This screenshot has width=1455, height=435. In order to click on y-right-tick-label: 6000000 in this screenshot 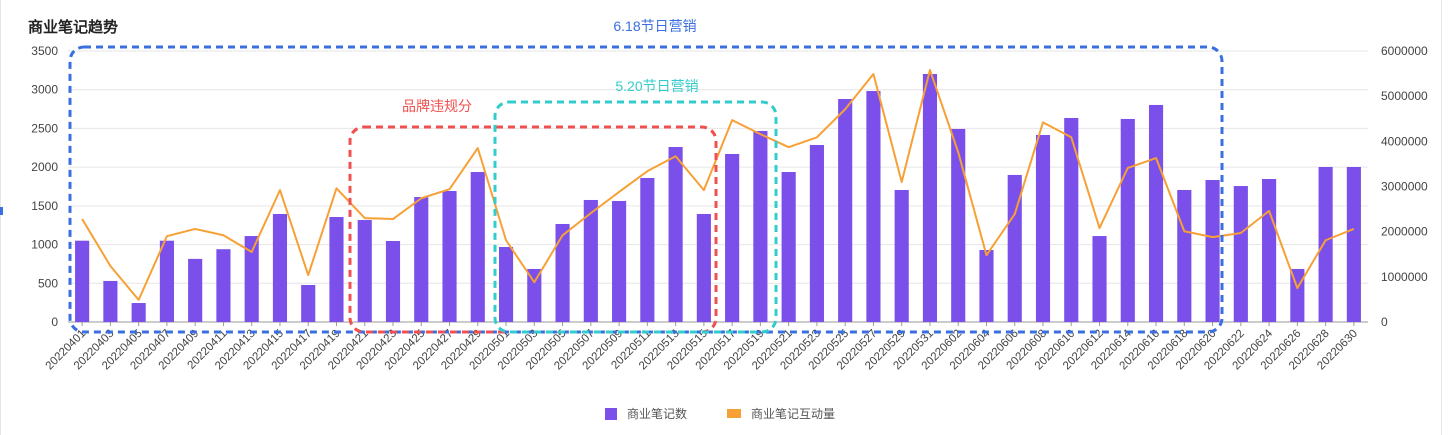, I will do `click(1404, 51)`.